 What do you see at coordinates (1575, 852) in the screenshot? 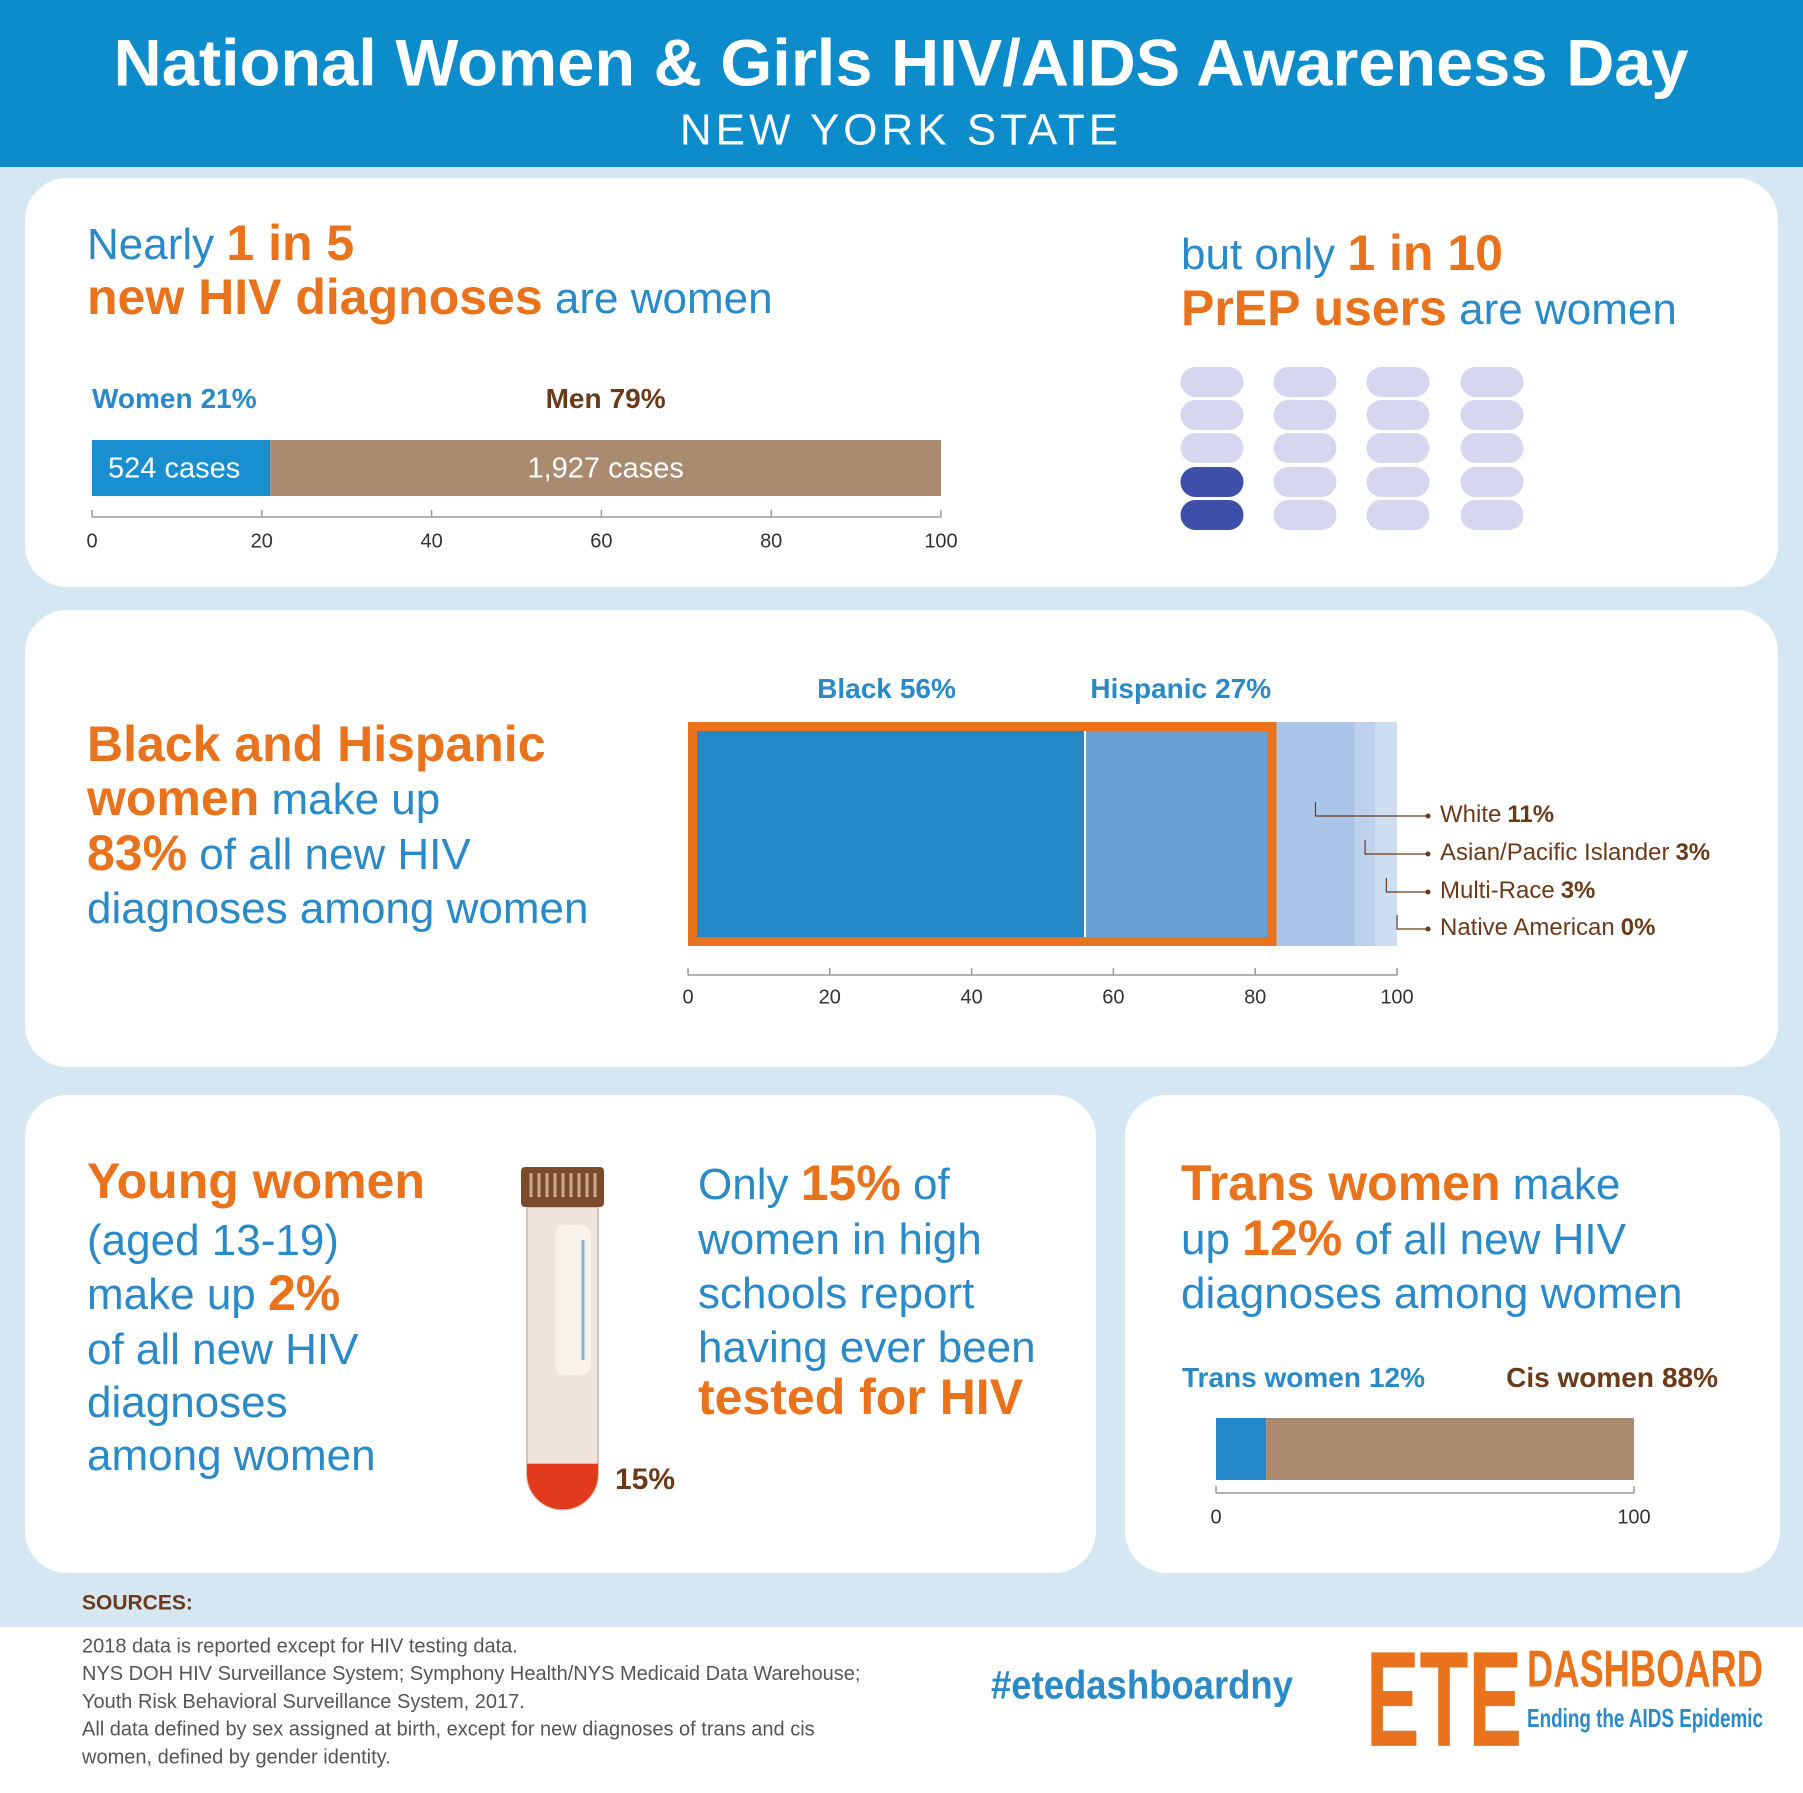
I see `category-label: Asian/Pacific Islander 3%` at bounding box center [1575, 852].